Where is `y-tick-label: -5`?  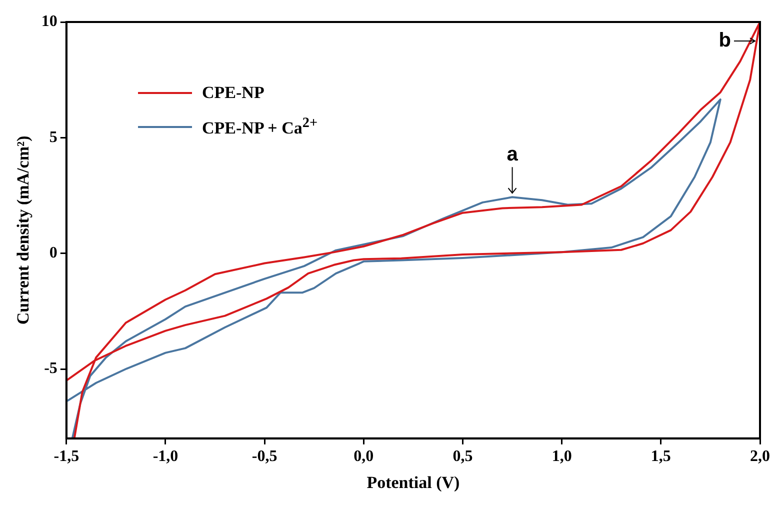 y-tick-label: -5 is located at coordinates (51, 369).